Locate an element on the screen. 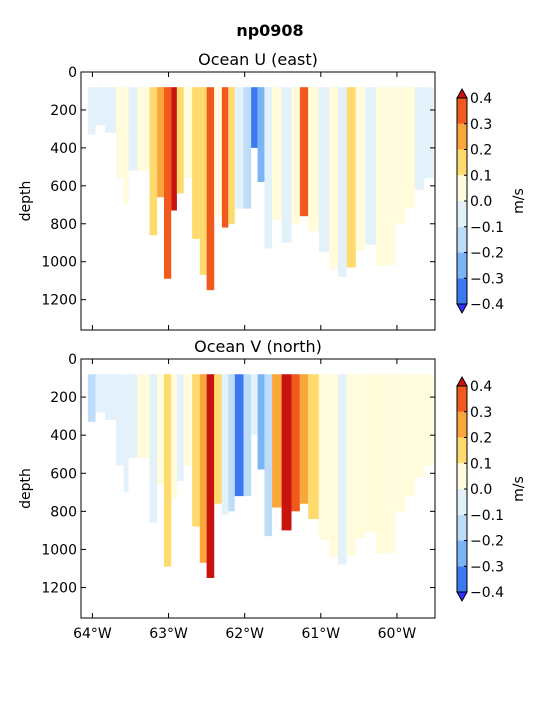 The width and height of the screenshot is (540, 720). colorbar: −0.4 −0.3 −0.2 −0.1 0.0 0.1 0.2 0.3 0.4 m/s is located at coordinates (491, 201).